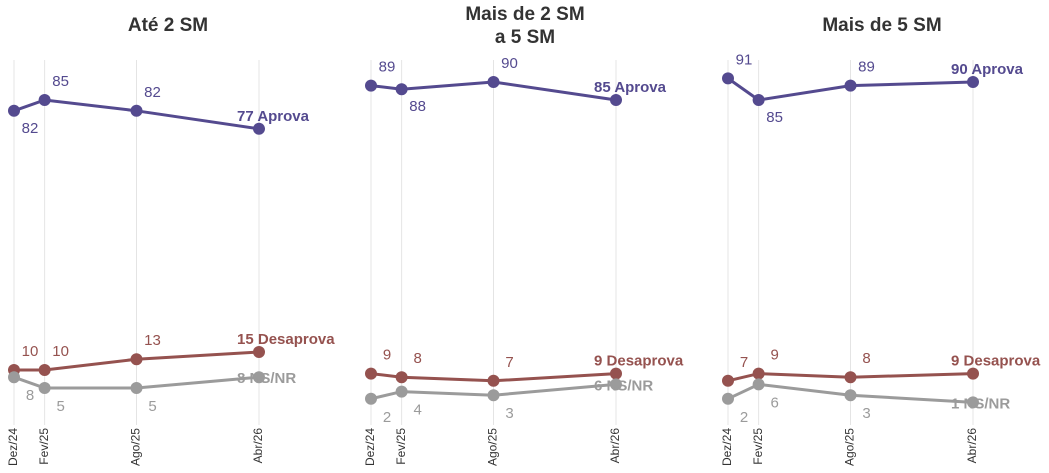 This screenshot has width=1049, height=473. I want to click on end-label: 9 Desaprova, so click(639, 361).